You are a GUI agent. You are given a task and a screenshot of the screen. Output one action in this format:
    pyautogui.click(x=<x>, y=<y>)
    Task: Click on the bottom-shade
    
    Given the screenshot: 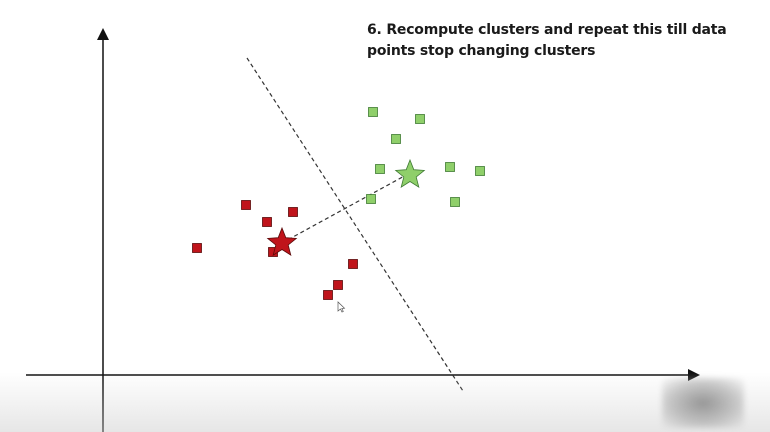 What is the action you would take?
    pyautogui.click(x=385, y=402)
    